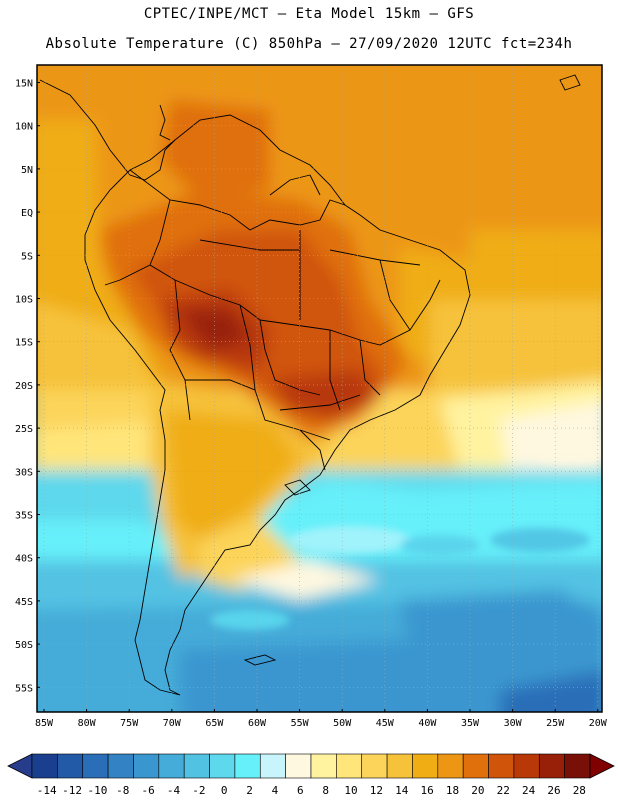 The height and width of the screenshot is (800, 618). Describe the element at coordinates (97, 790) in the screenshot. I see `colorbar-label: -10` at that location.